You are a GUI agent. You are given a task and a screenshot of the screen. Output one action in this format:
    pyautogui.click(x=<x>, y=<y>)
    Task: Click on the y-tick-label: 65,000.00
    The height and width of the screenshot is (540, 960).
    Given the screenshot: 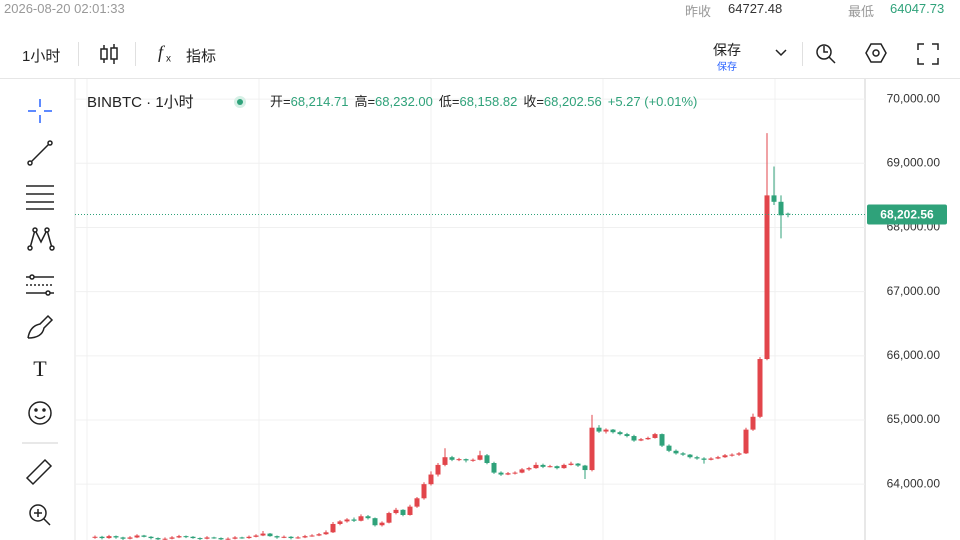 What is the action you would take?
    pyautogui.click(x=914, y=419)
    